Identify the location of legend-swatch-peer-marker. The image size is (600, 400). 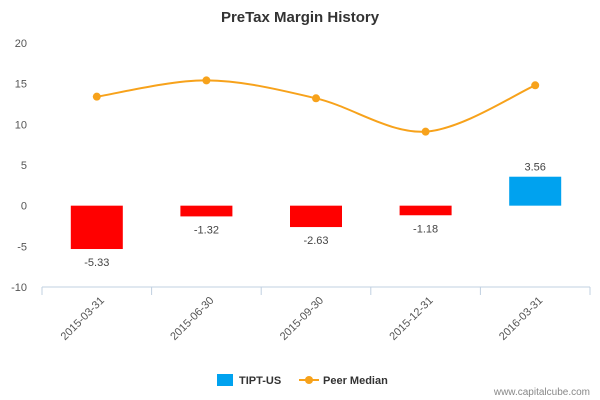
(309, 380).